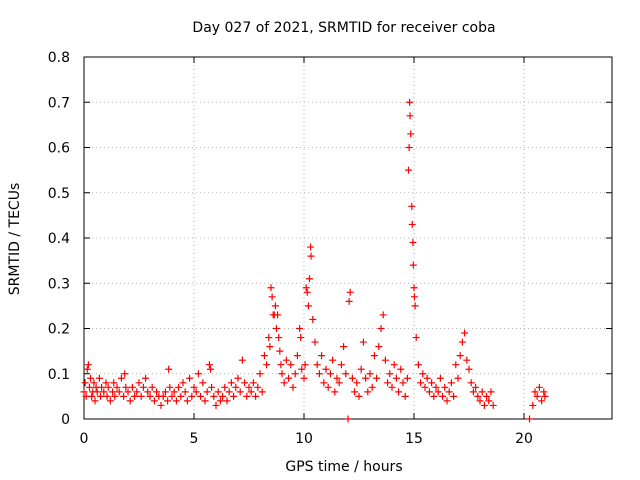  Describe the element at coordinates (524, 439) in the screenshot. I see `x-tick-label: 20` at that location.